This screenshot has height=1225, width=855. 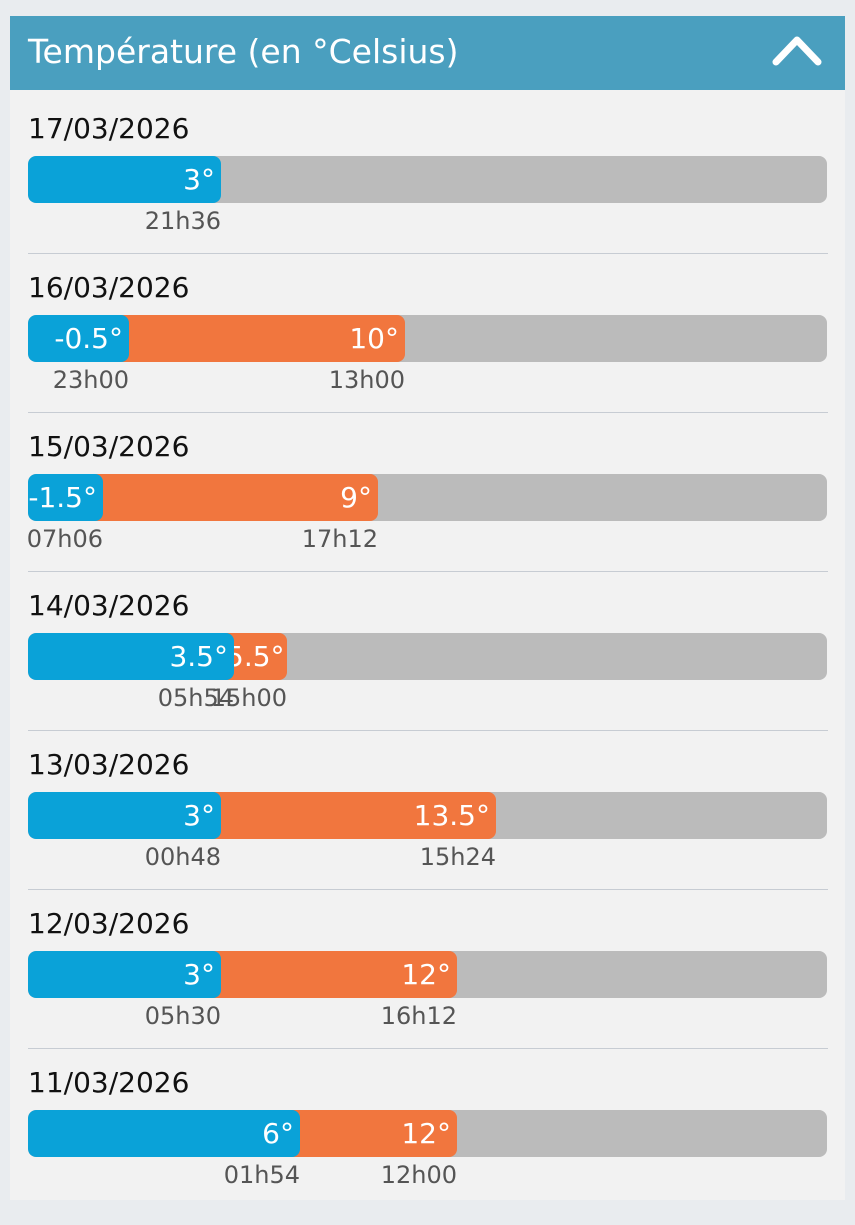 What do you see at coordinates (182, 1016) in the screenshot?
I see `min-temp-time: 05h30` at bounding box center [182, 1016].